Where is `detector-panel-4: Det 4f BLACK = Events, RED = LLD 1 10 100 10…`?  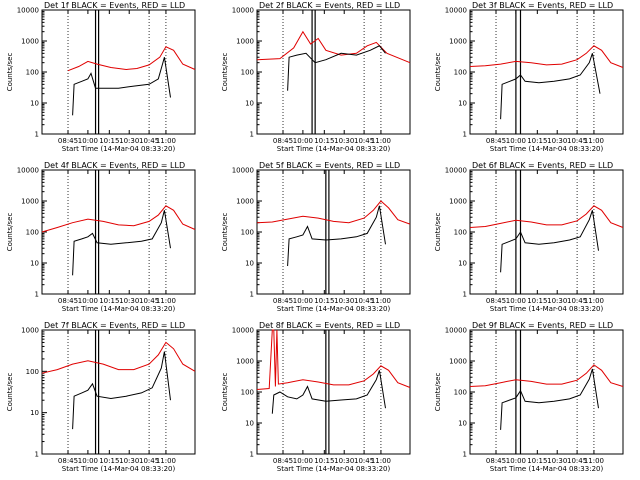
detector-panel-4: Det 4f BLACK = Events, RED = LLD 1 10 100 10… is located at coordinates (101, 237).